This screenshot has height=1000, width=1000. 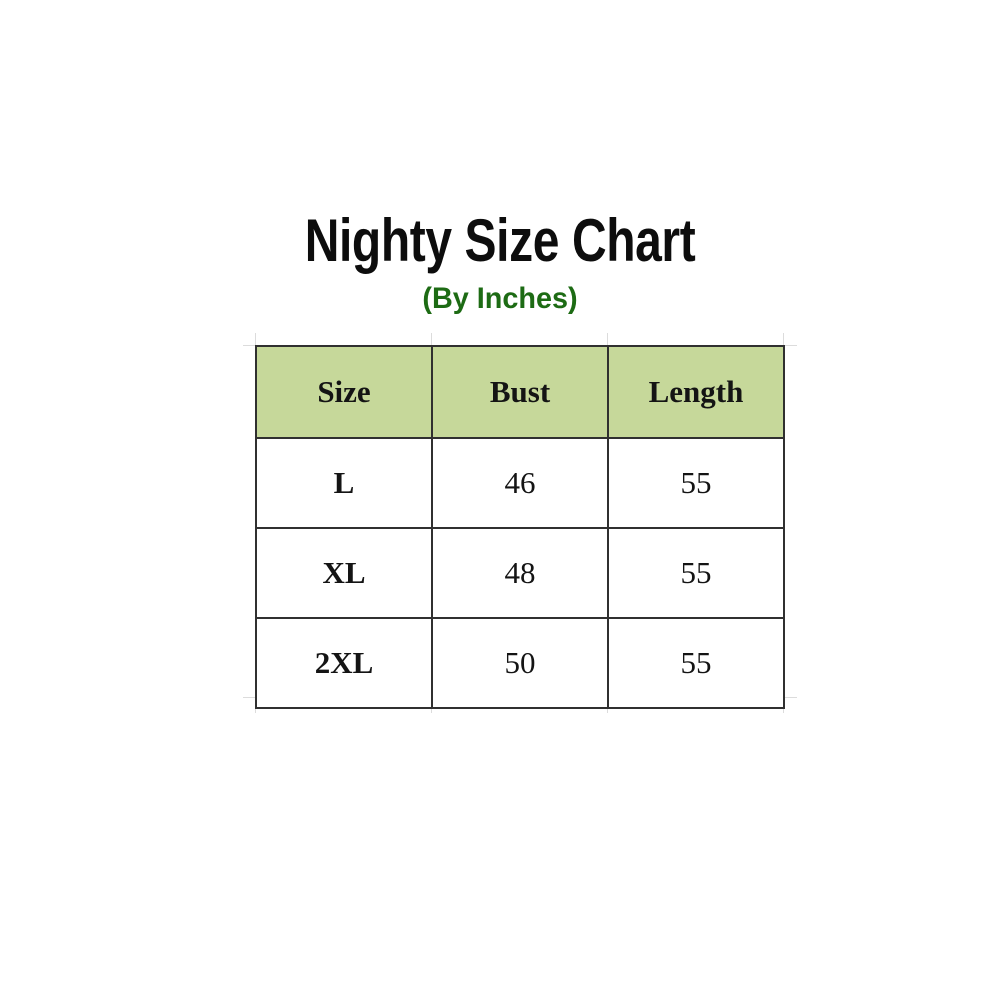 What do you see at coordinates (344, 663) in the screenshot?
I see `cell-size: 2XL` at bounding box center [344, 663].